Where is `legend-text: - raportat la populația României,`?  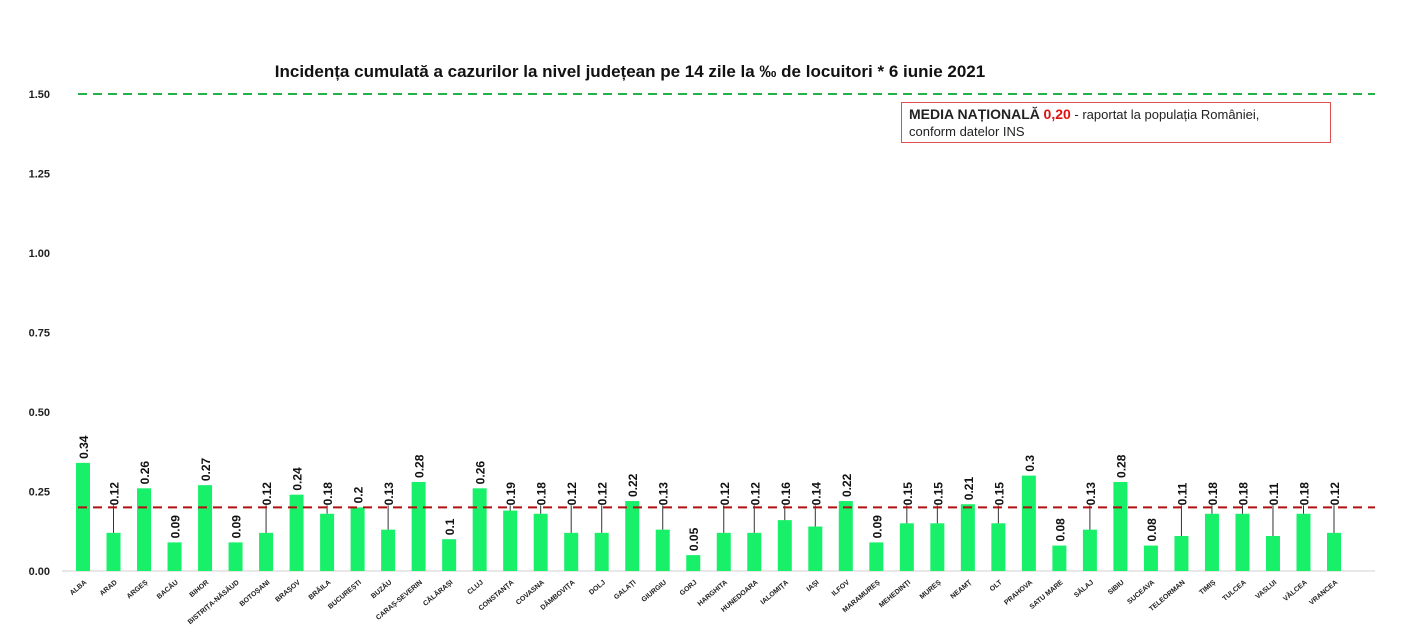 legend-text: - raportat la populația României, is located at coordinates (1165, 114).